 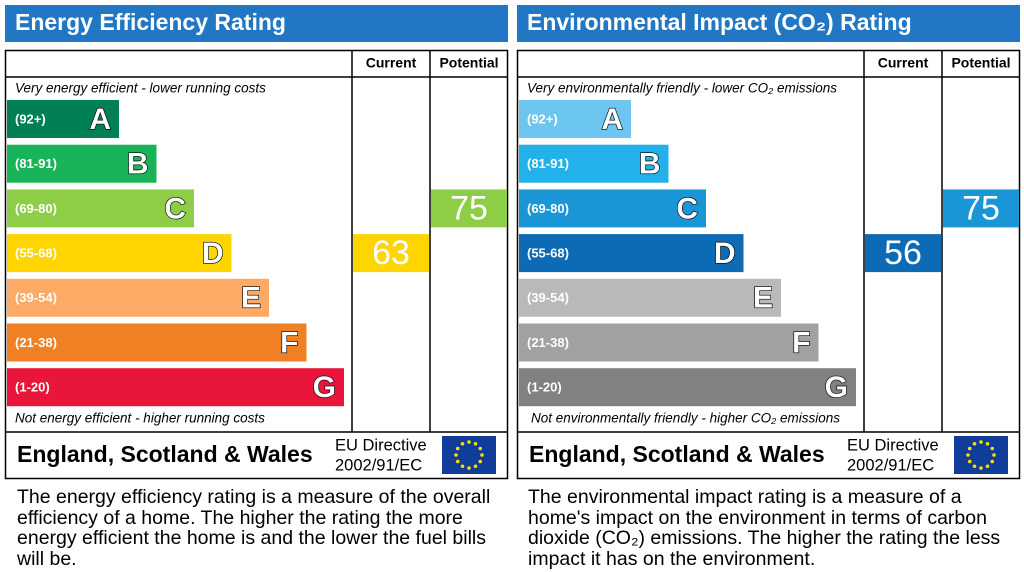 I want to click on panel-title: Environmental Impact (CO₂) Rating, so click(x=719, y=22).